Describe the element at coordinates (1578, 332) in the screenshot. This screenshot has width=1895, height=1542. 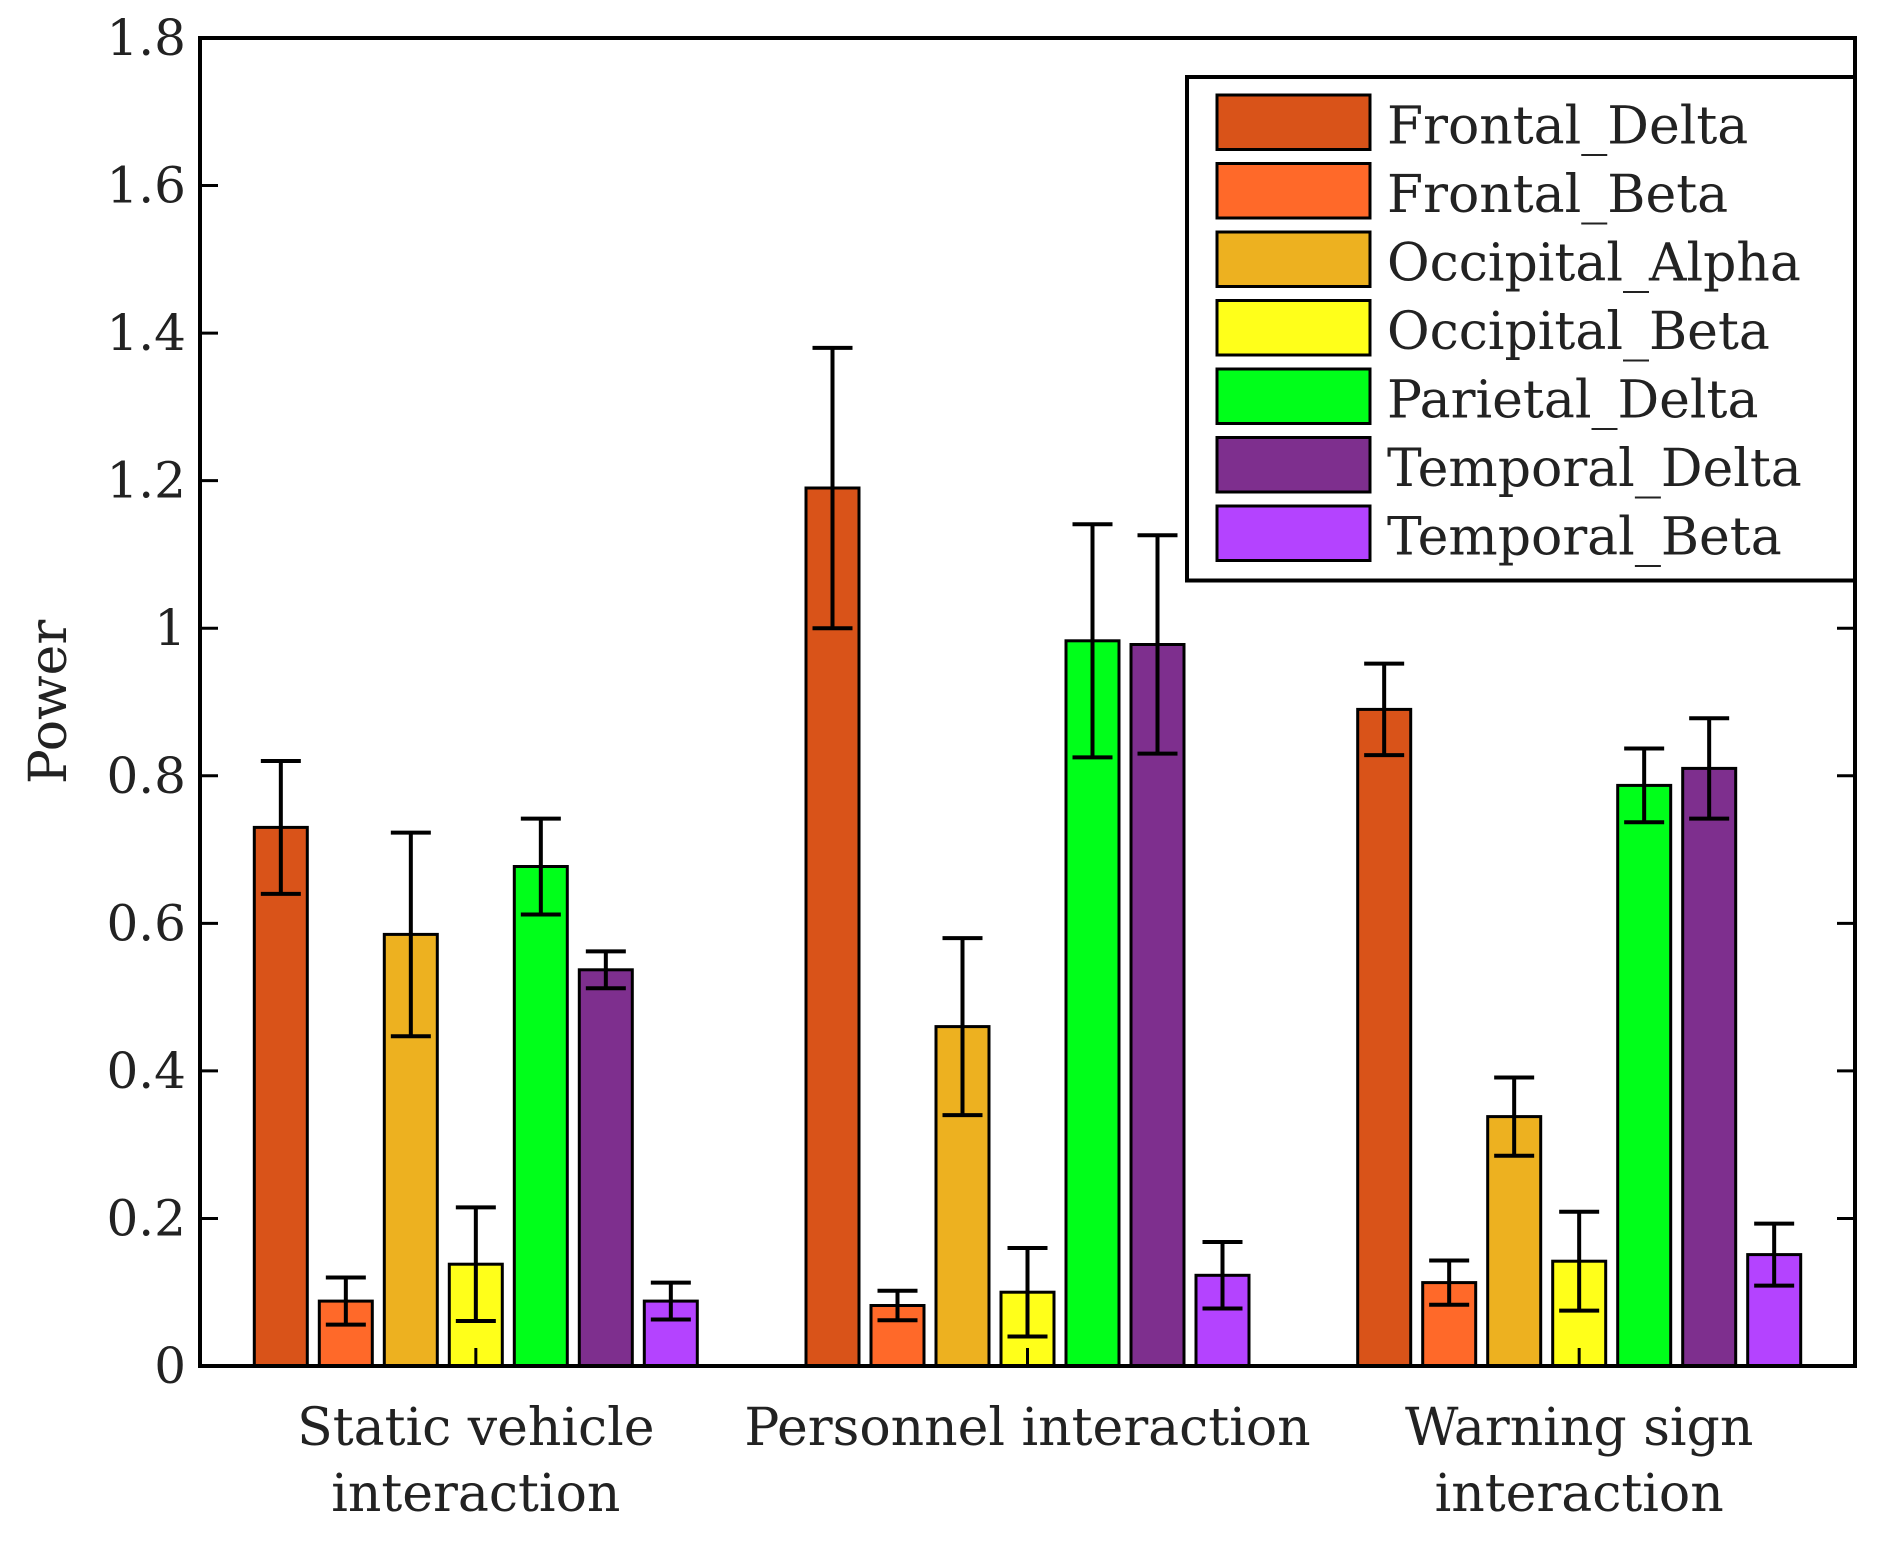
I see `legend-label: Occipital_Beta` at that location.